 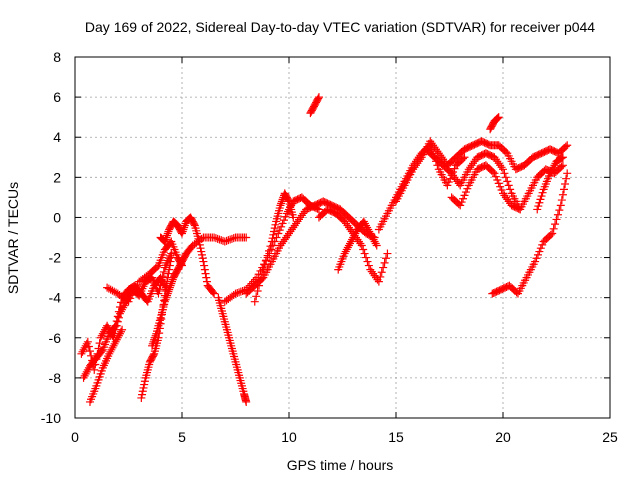 I want to click on x-tick-label: 20, so click(x=503, y=437).